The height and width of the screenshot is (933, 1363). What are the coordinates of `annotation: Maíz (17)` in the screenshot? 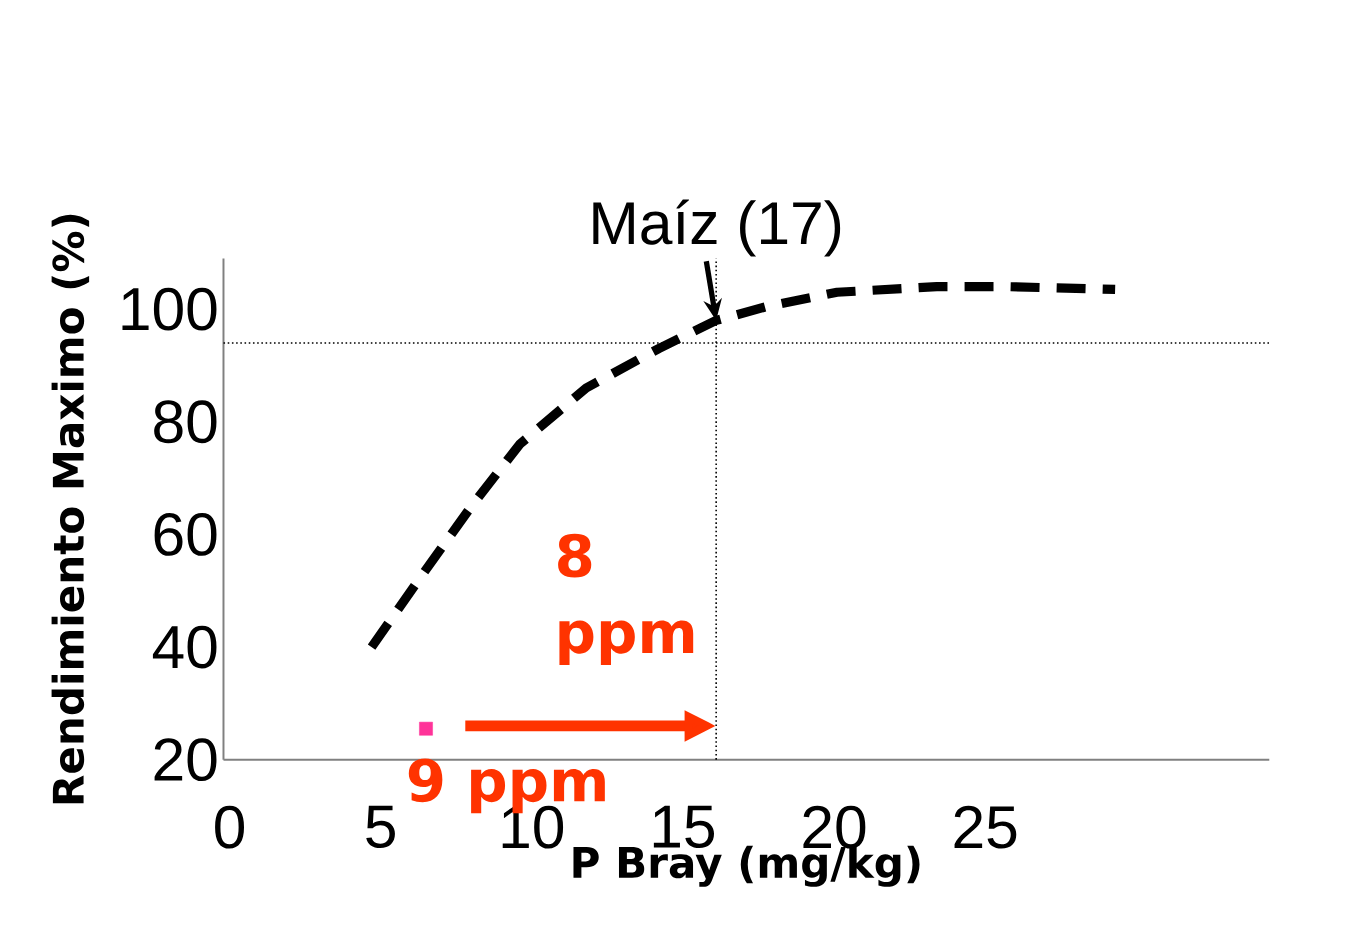 It's located at (717, 228).